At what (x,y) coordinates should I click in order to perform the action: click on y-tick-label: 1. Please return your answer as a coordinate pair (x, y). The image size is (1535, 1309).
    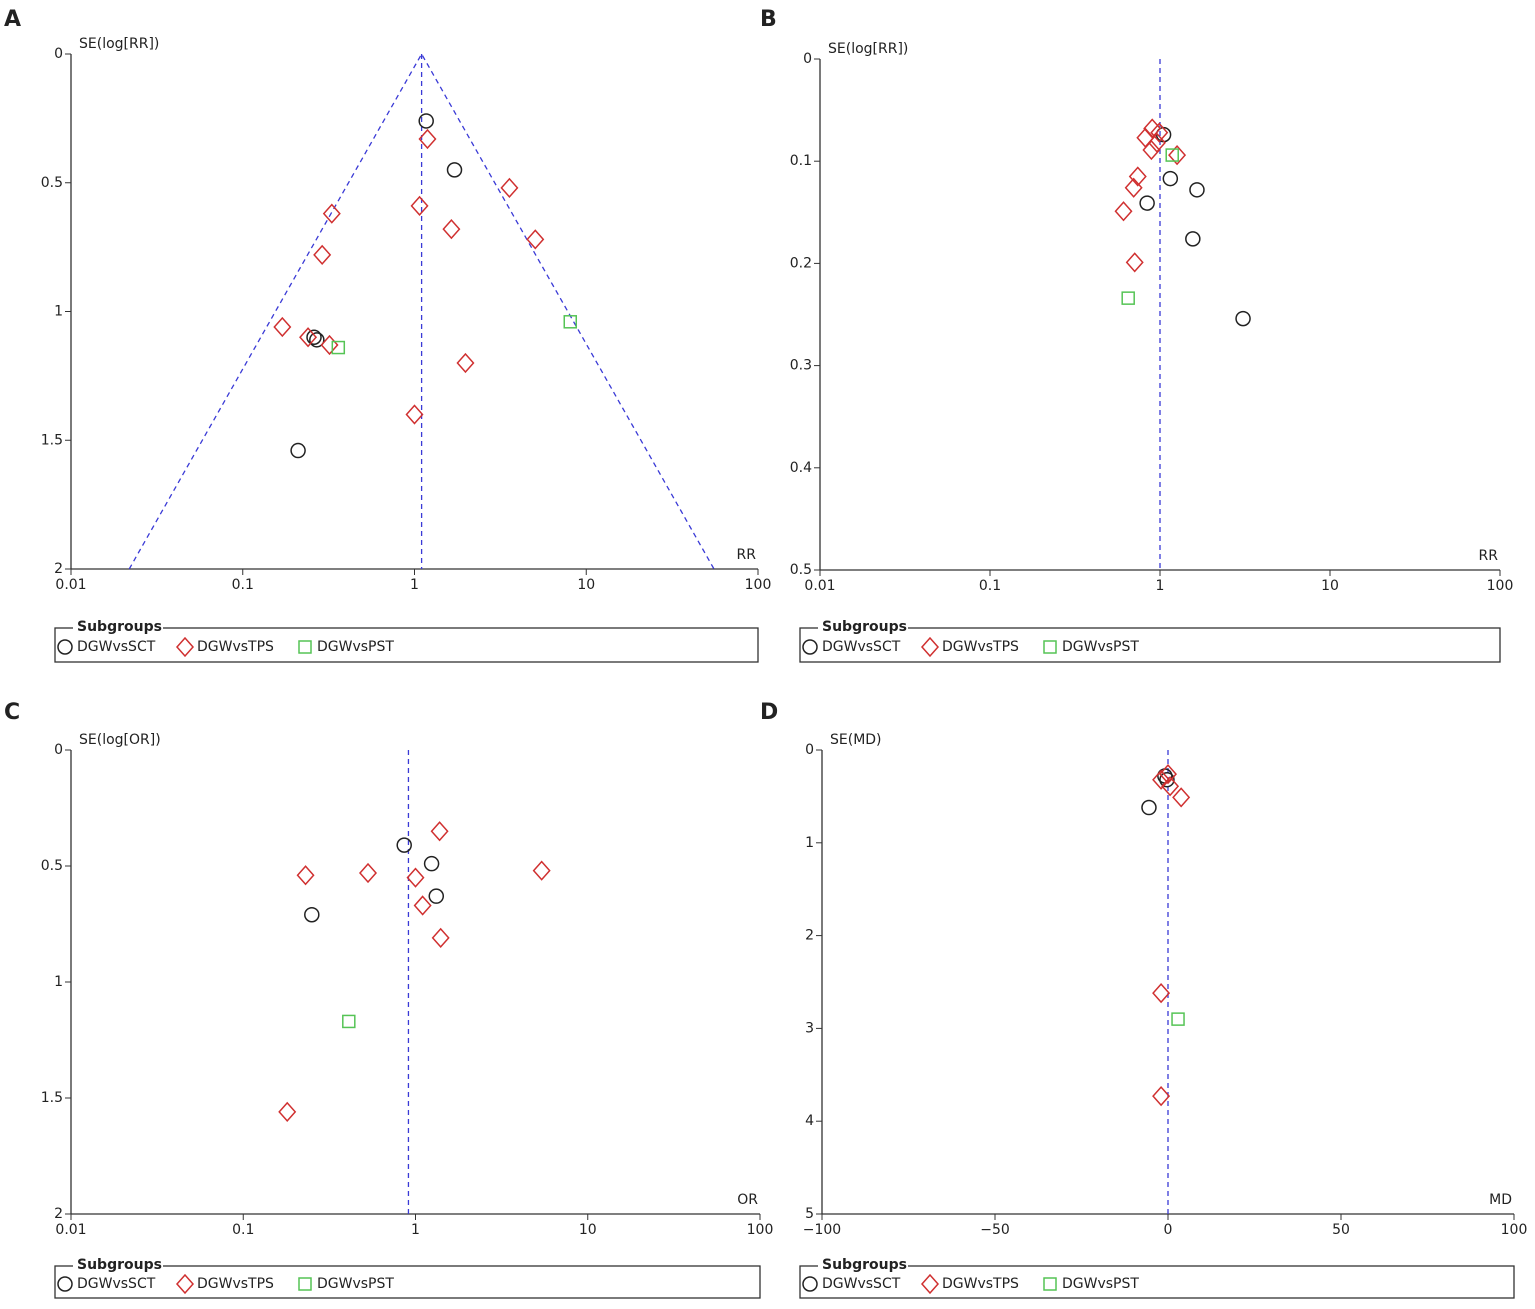
    Looking at the image, I should click on (809, 843).